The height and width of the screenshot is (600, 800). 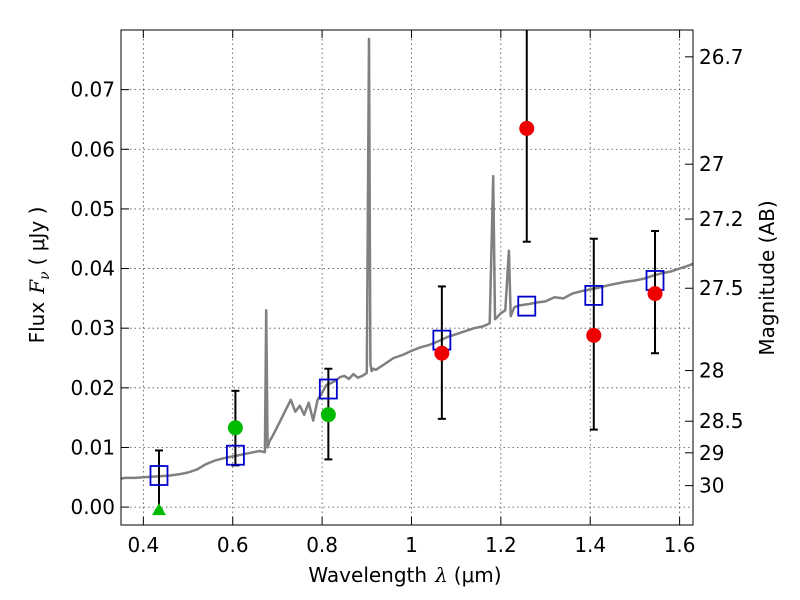 I want to click on y2-tick-label: 27.2, so click(x=721, y=219).